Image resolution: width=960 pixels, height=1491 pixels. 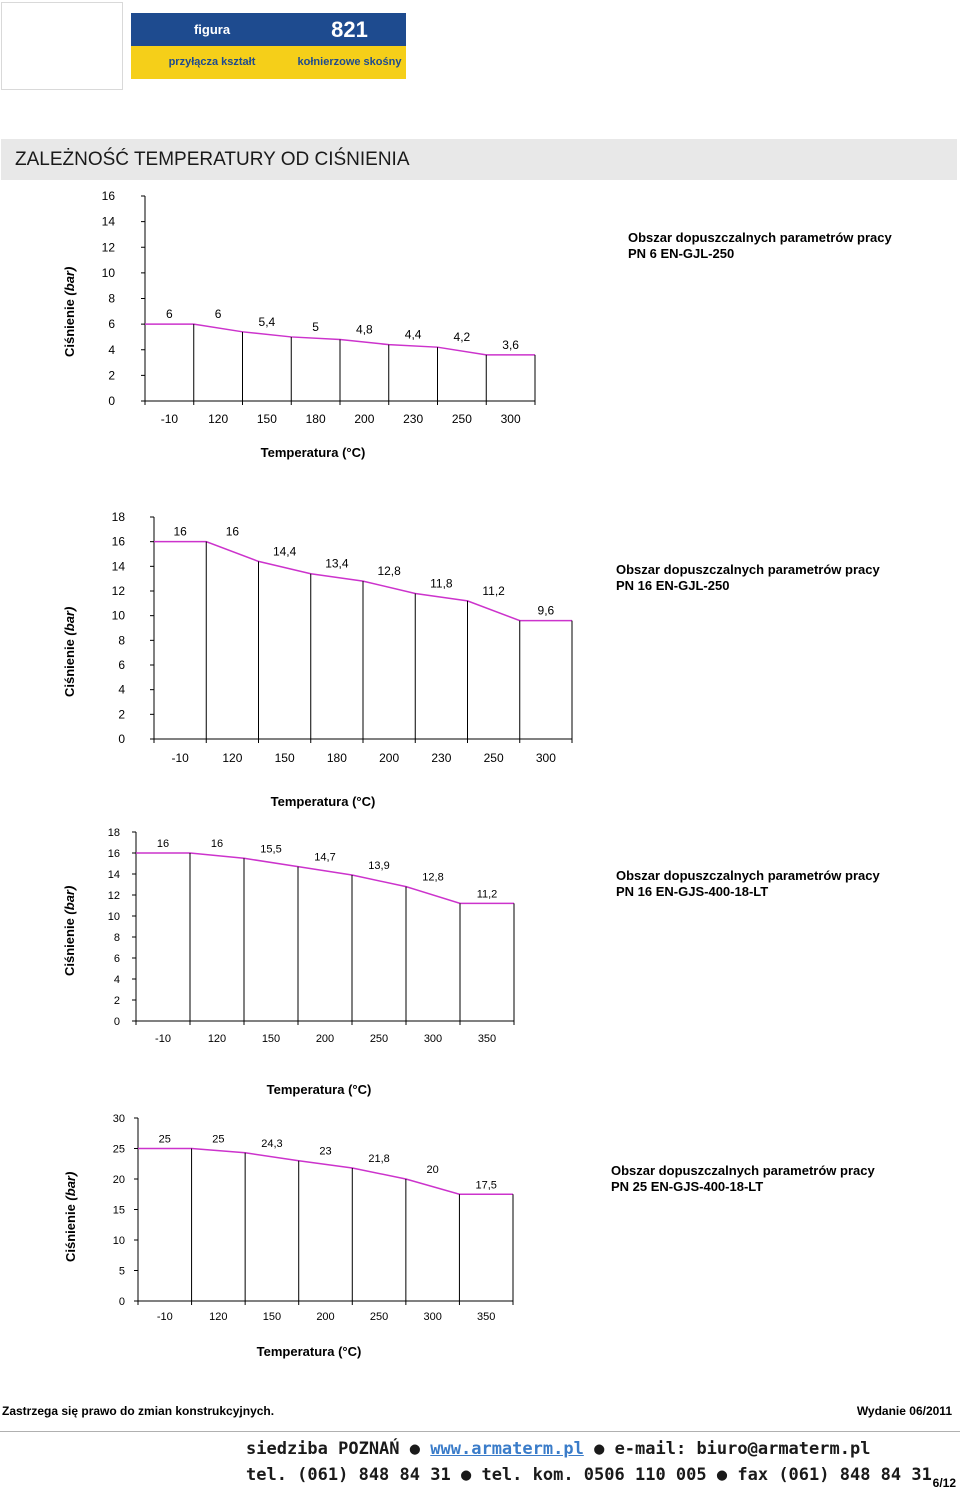 I want to click on data-label: 13,9, so click(x=378, y=866).